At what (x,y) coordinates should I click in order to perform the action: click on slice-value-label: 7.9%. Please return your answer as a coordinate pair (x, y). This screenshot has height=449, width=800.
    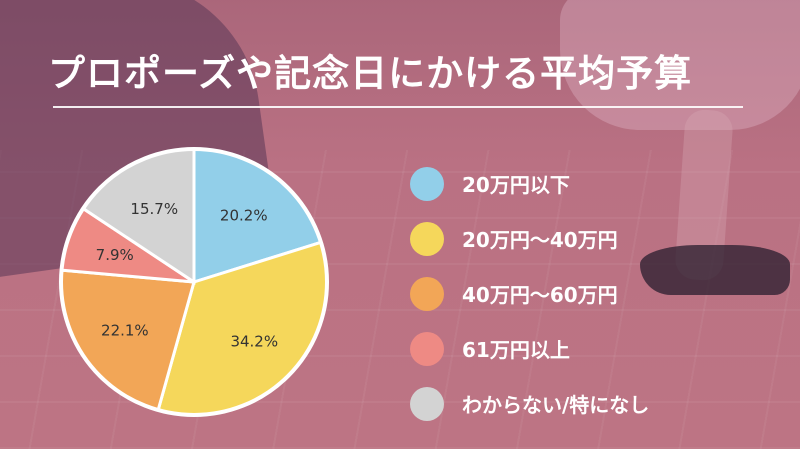
    Looking at the image, I should click on (115, 255).